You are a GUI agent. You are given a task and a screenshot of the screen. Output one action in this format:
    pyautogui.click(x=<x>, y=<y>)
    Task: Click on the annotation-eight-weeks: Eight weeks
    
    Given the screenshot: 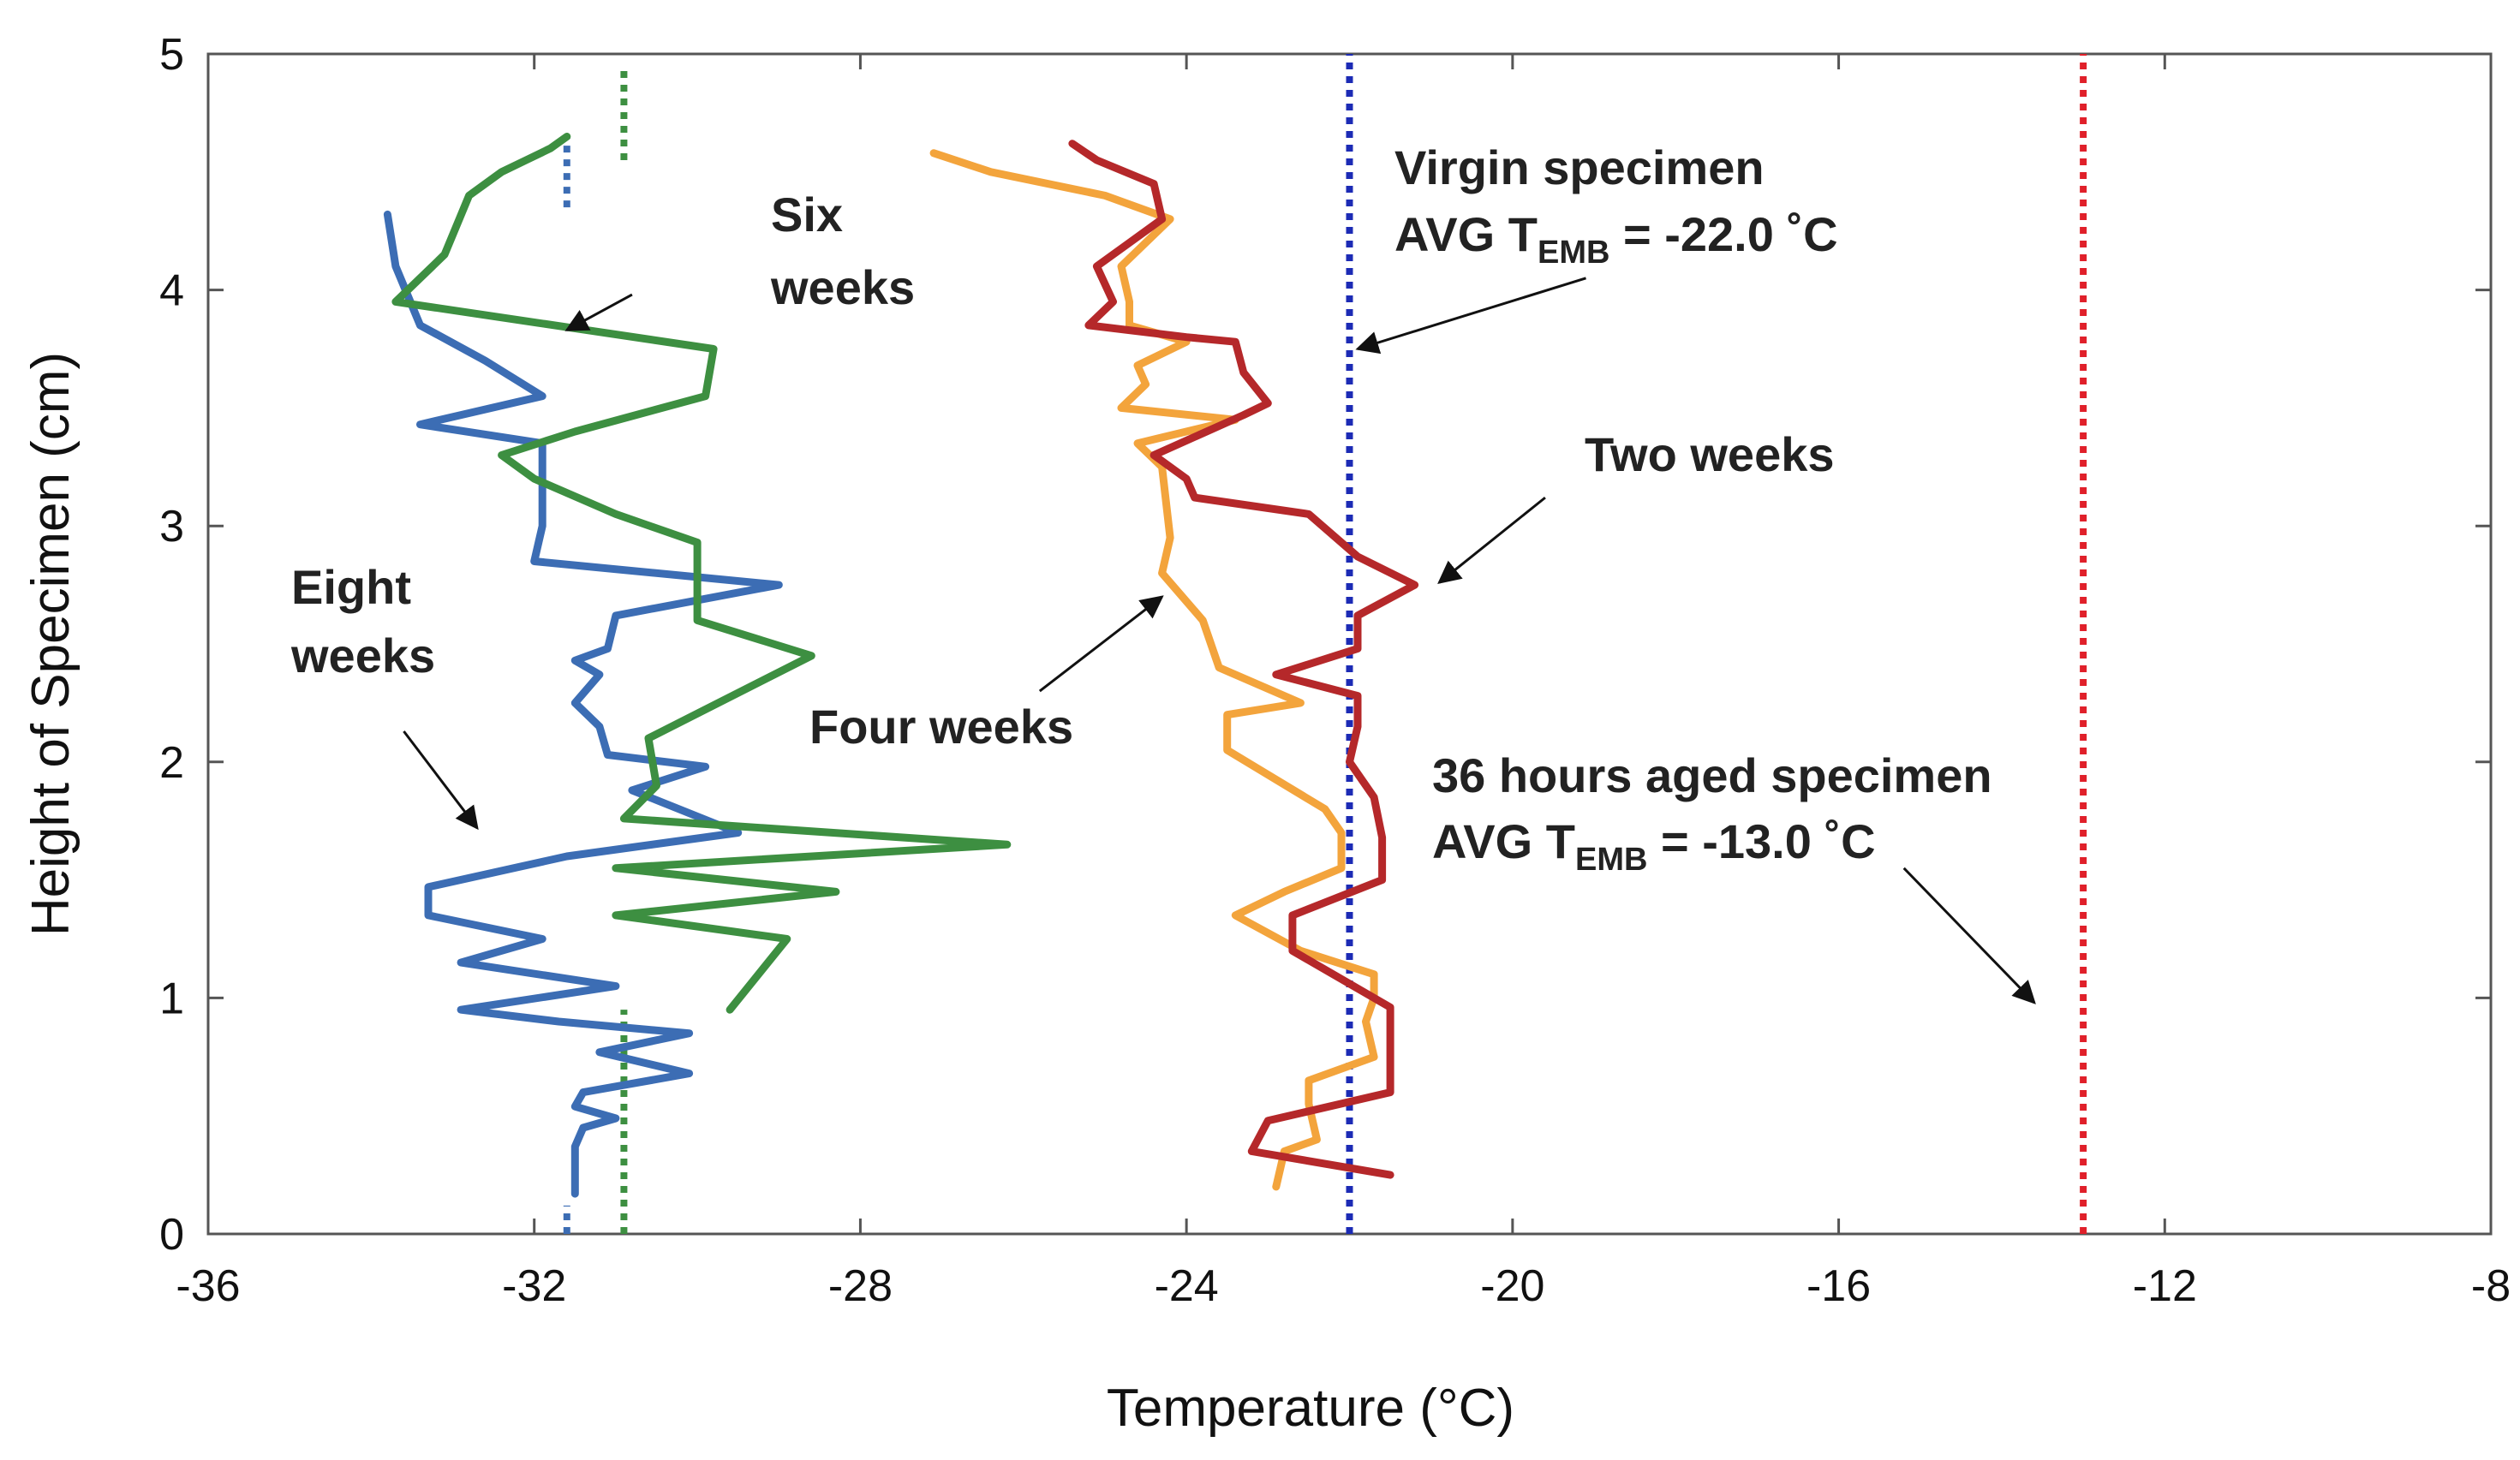 What is the action you would take?
    pyautogui.click(x=363, y=621)
    